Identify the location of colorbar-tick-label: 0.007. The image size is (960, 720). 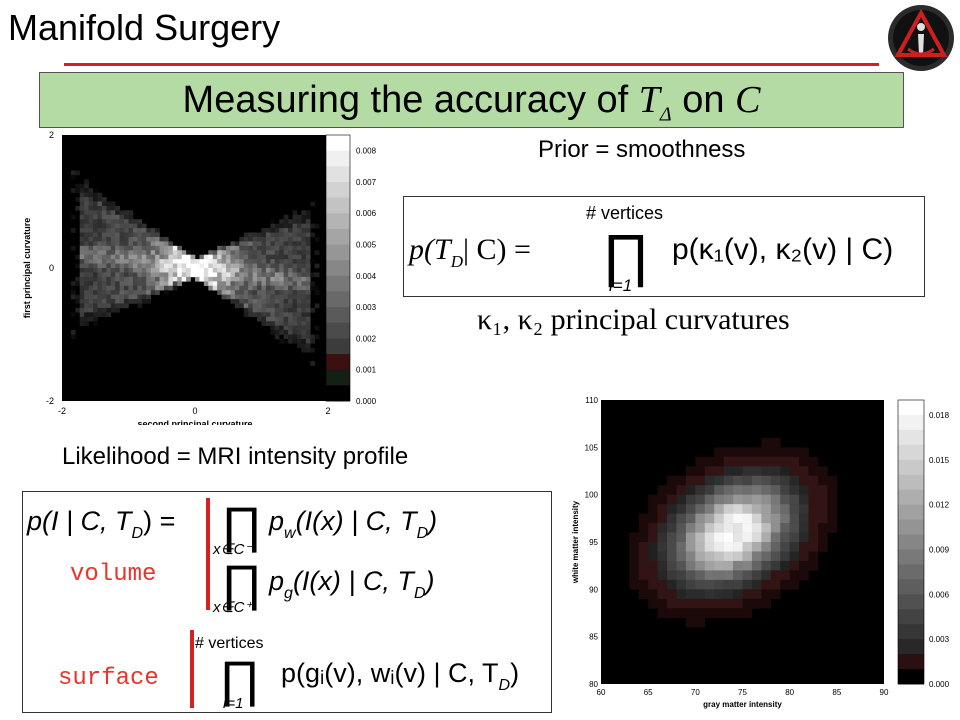
(366, 182).